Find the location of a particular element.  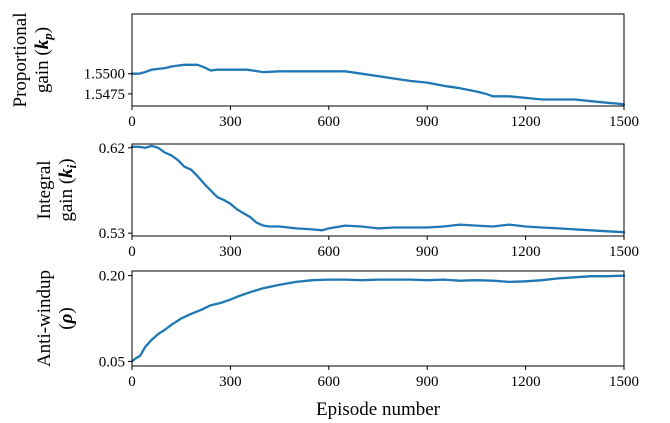

y-axis-label-line1: Proportional is located at coordinates (20, 60).